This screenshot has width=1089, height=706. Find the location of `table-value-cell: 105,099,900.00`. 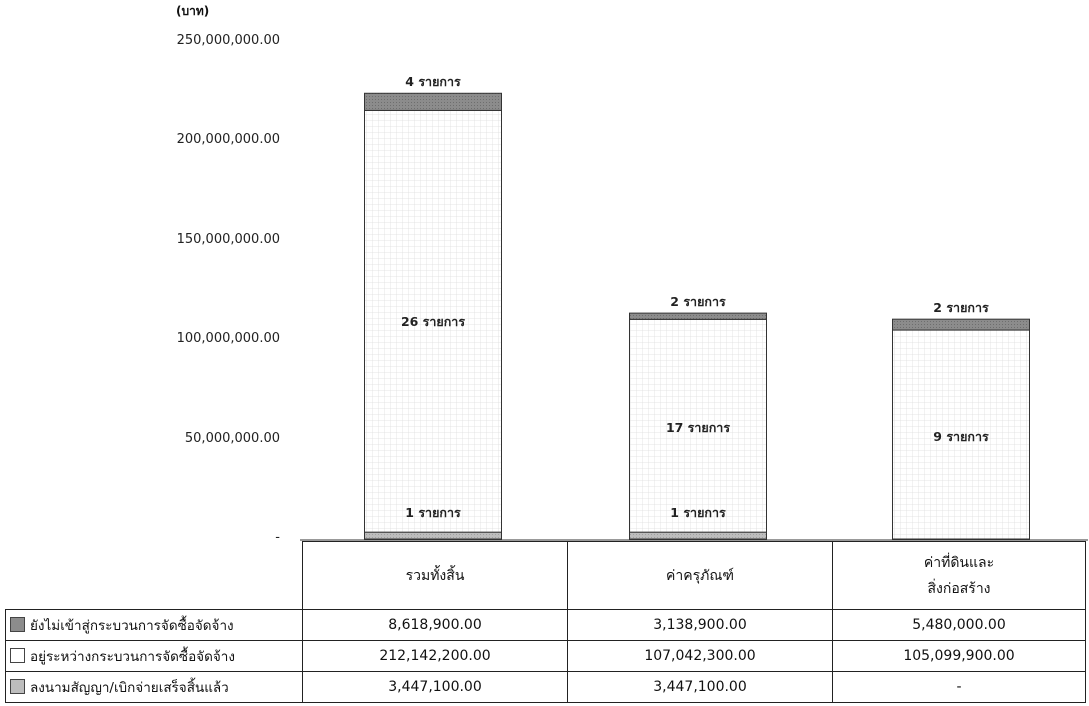

table-value-cell: 105,099,900.00 is located at coordinates (959, 656).